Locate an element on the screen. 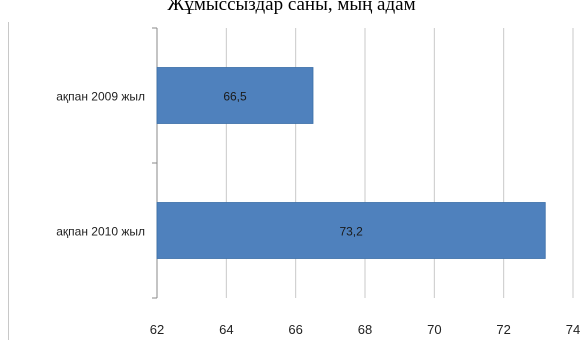 This screenshot has height=340, width=583. bar-data-label-0: 66,5 is located at coordinates (235, 97).